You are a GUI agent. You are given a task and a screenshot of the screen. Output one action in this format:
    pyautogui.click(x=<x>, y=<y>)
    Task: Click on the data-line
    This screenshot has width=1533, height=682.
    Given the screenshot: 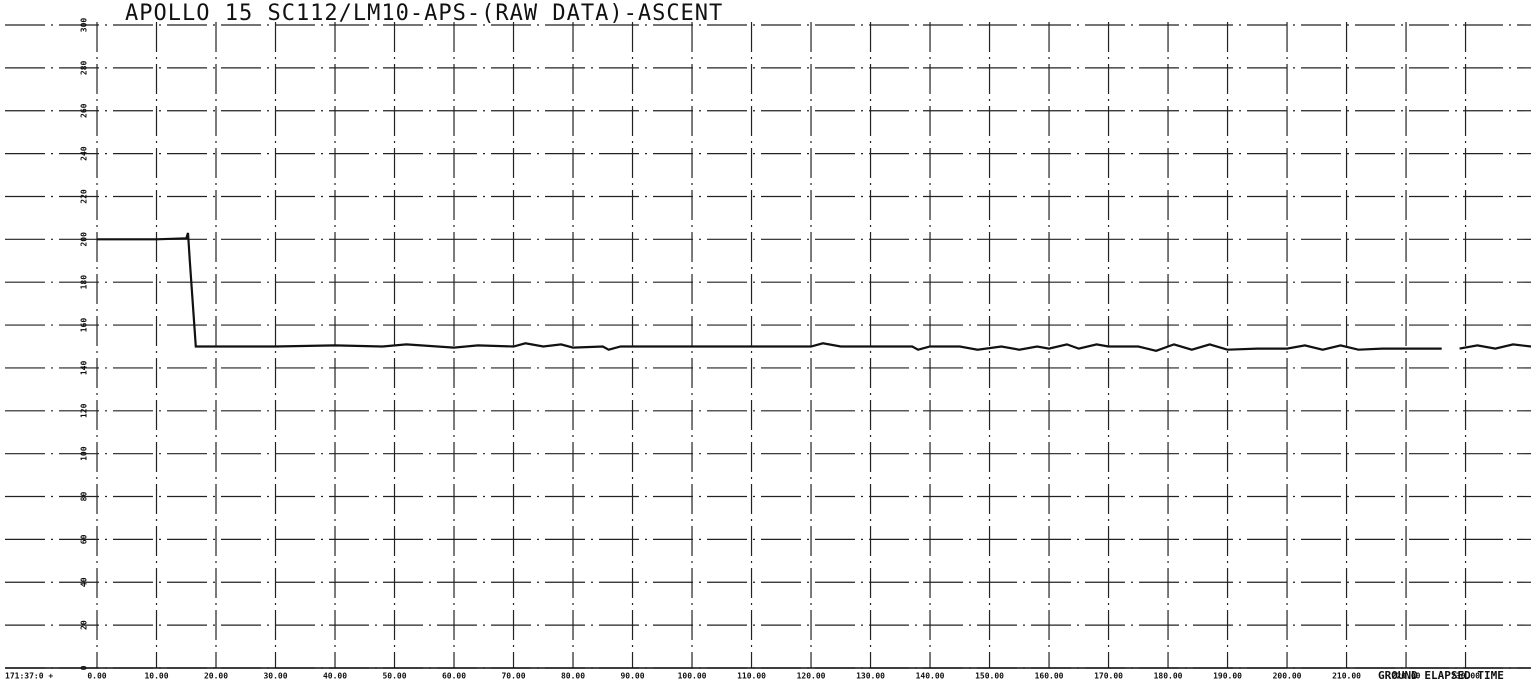 What is the action you would take?
    pyautogui.click(x=1495, y=346)
    